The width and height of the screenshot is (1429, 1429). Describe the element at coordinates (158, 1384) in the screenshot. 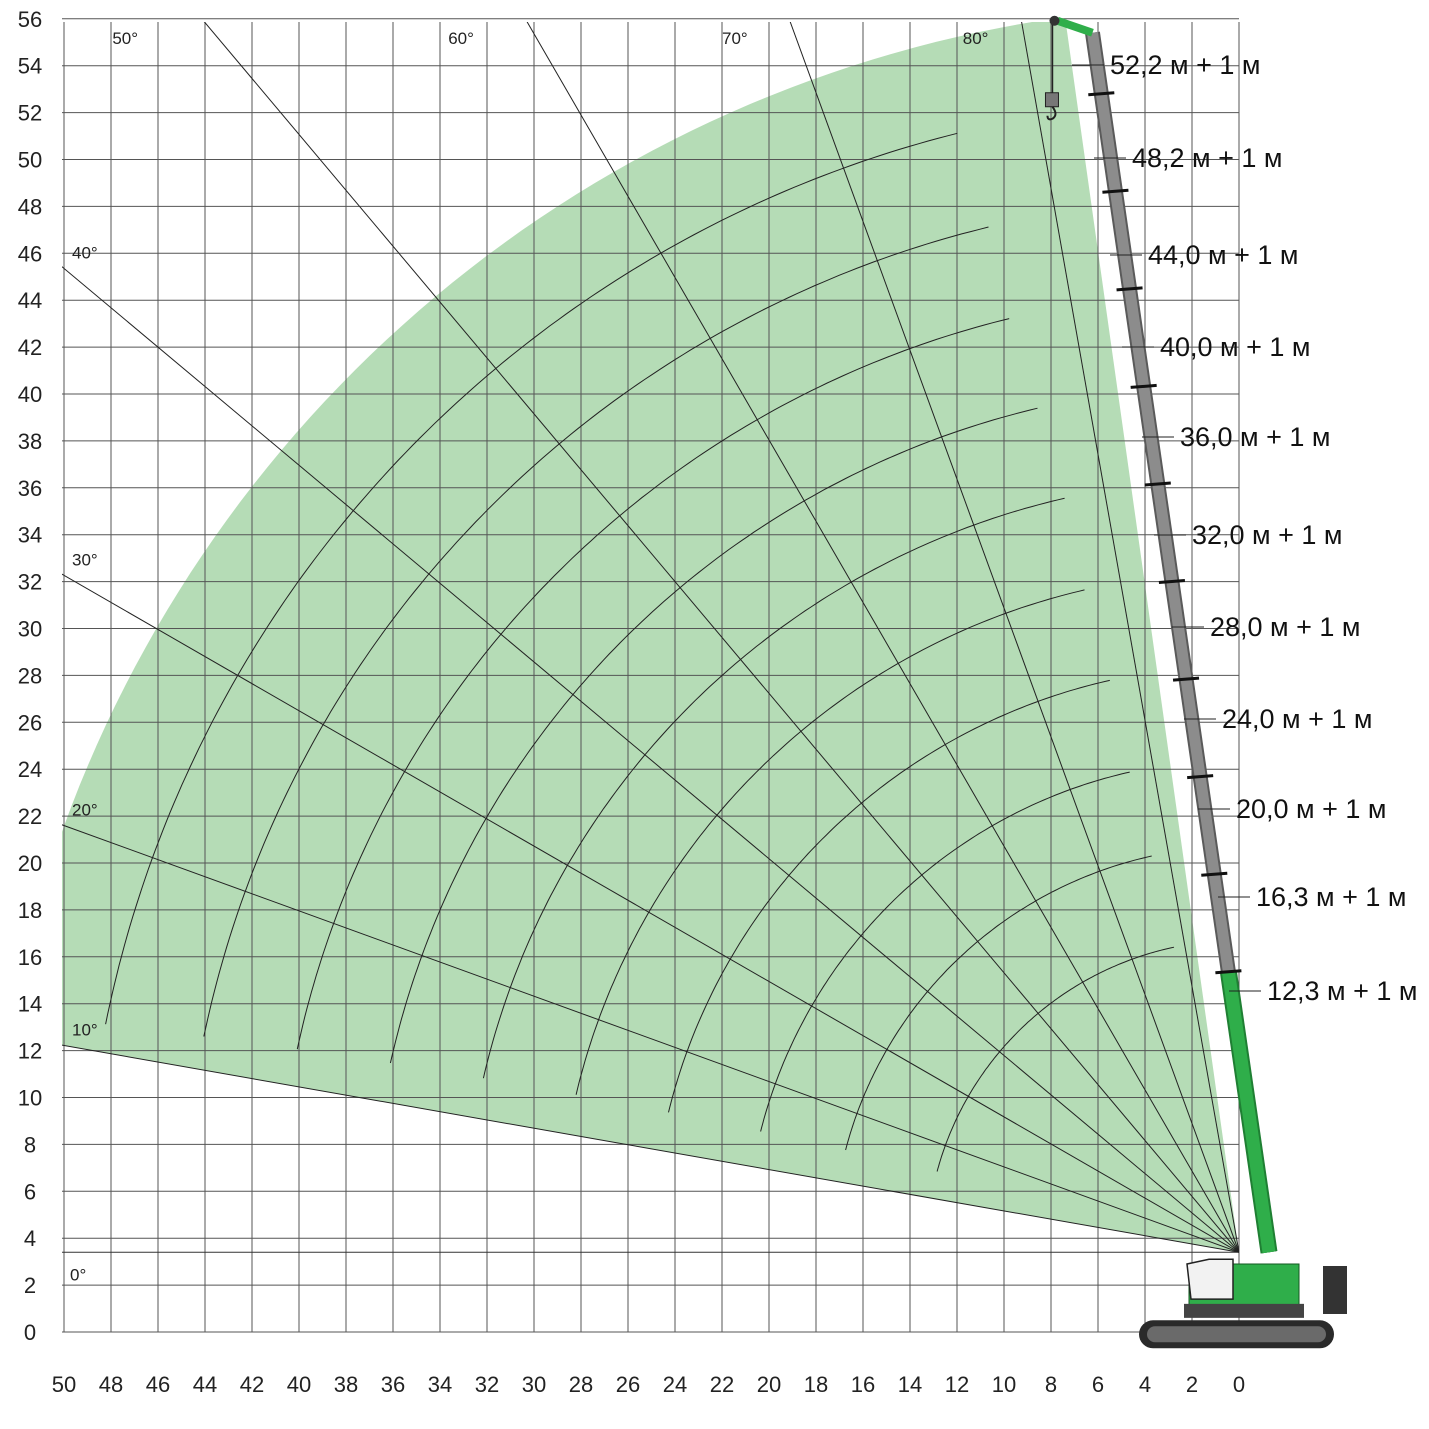

I see `x-tick-label: 46` at that location.